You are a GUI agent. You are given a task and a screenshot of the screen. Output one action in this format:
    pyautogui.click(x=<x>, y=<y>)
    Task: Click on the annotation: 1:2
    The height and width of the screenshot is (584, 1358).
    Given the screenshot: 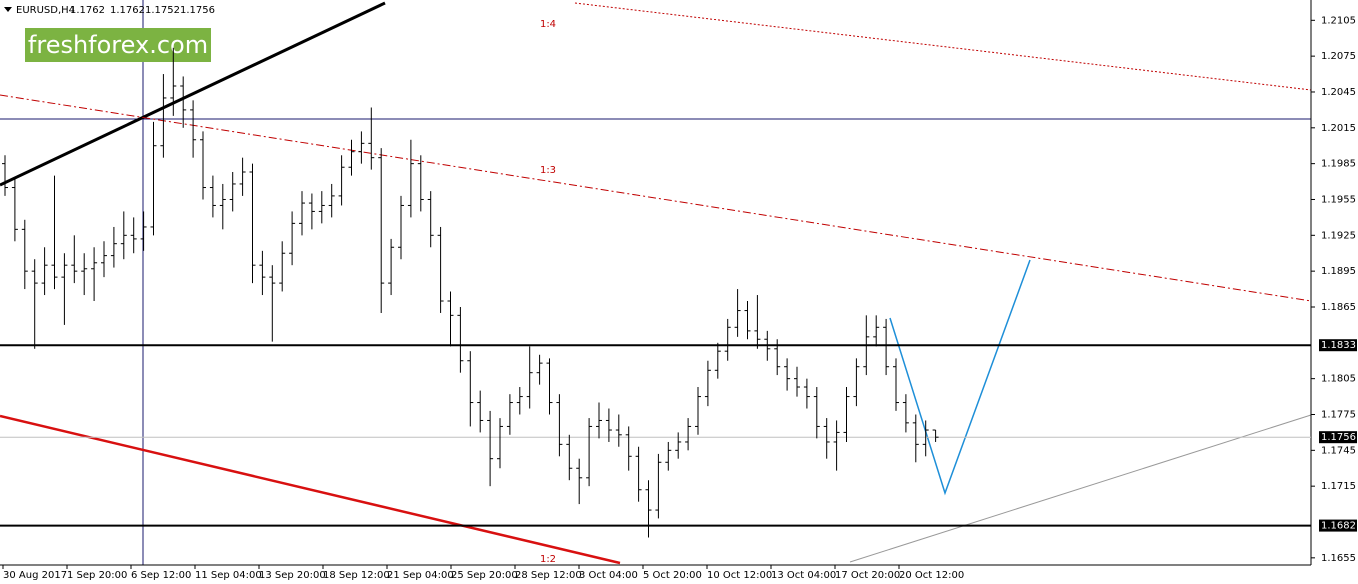 What is the action you would take?
    pyautogui.click(x=548, y=559)
    